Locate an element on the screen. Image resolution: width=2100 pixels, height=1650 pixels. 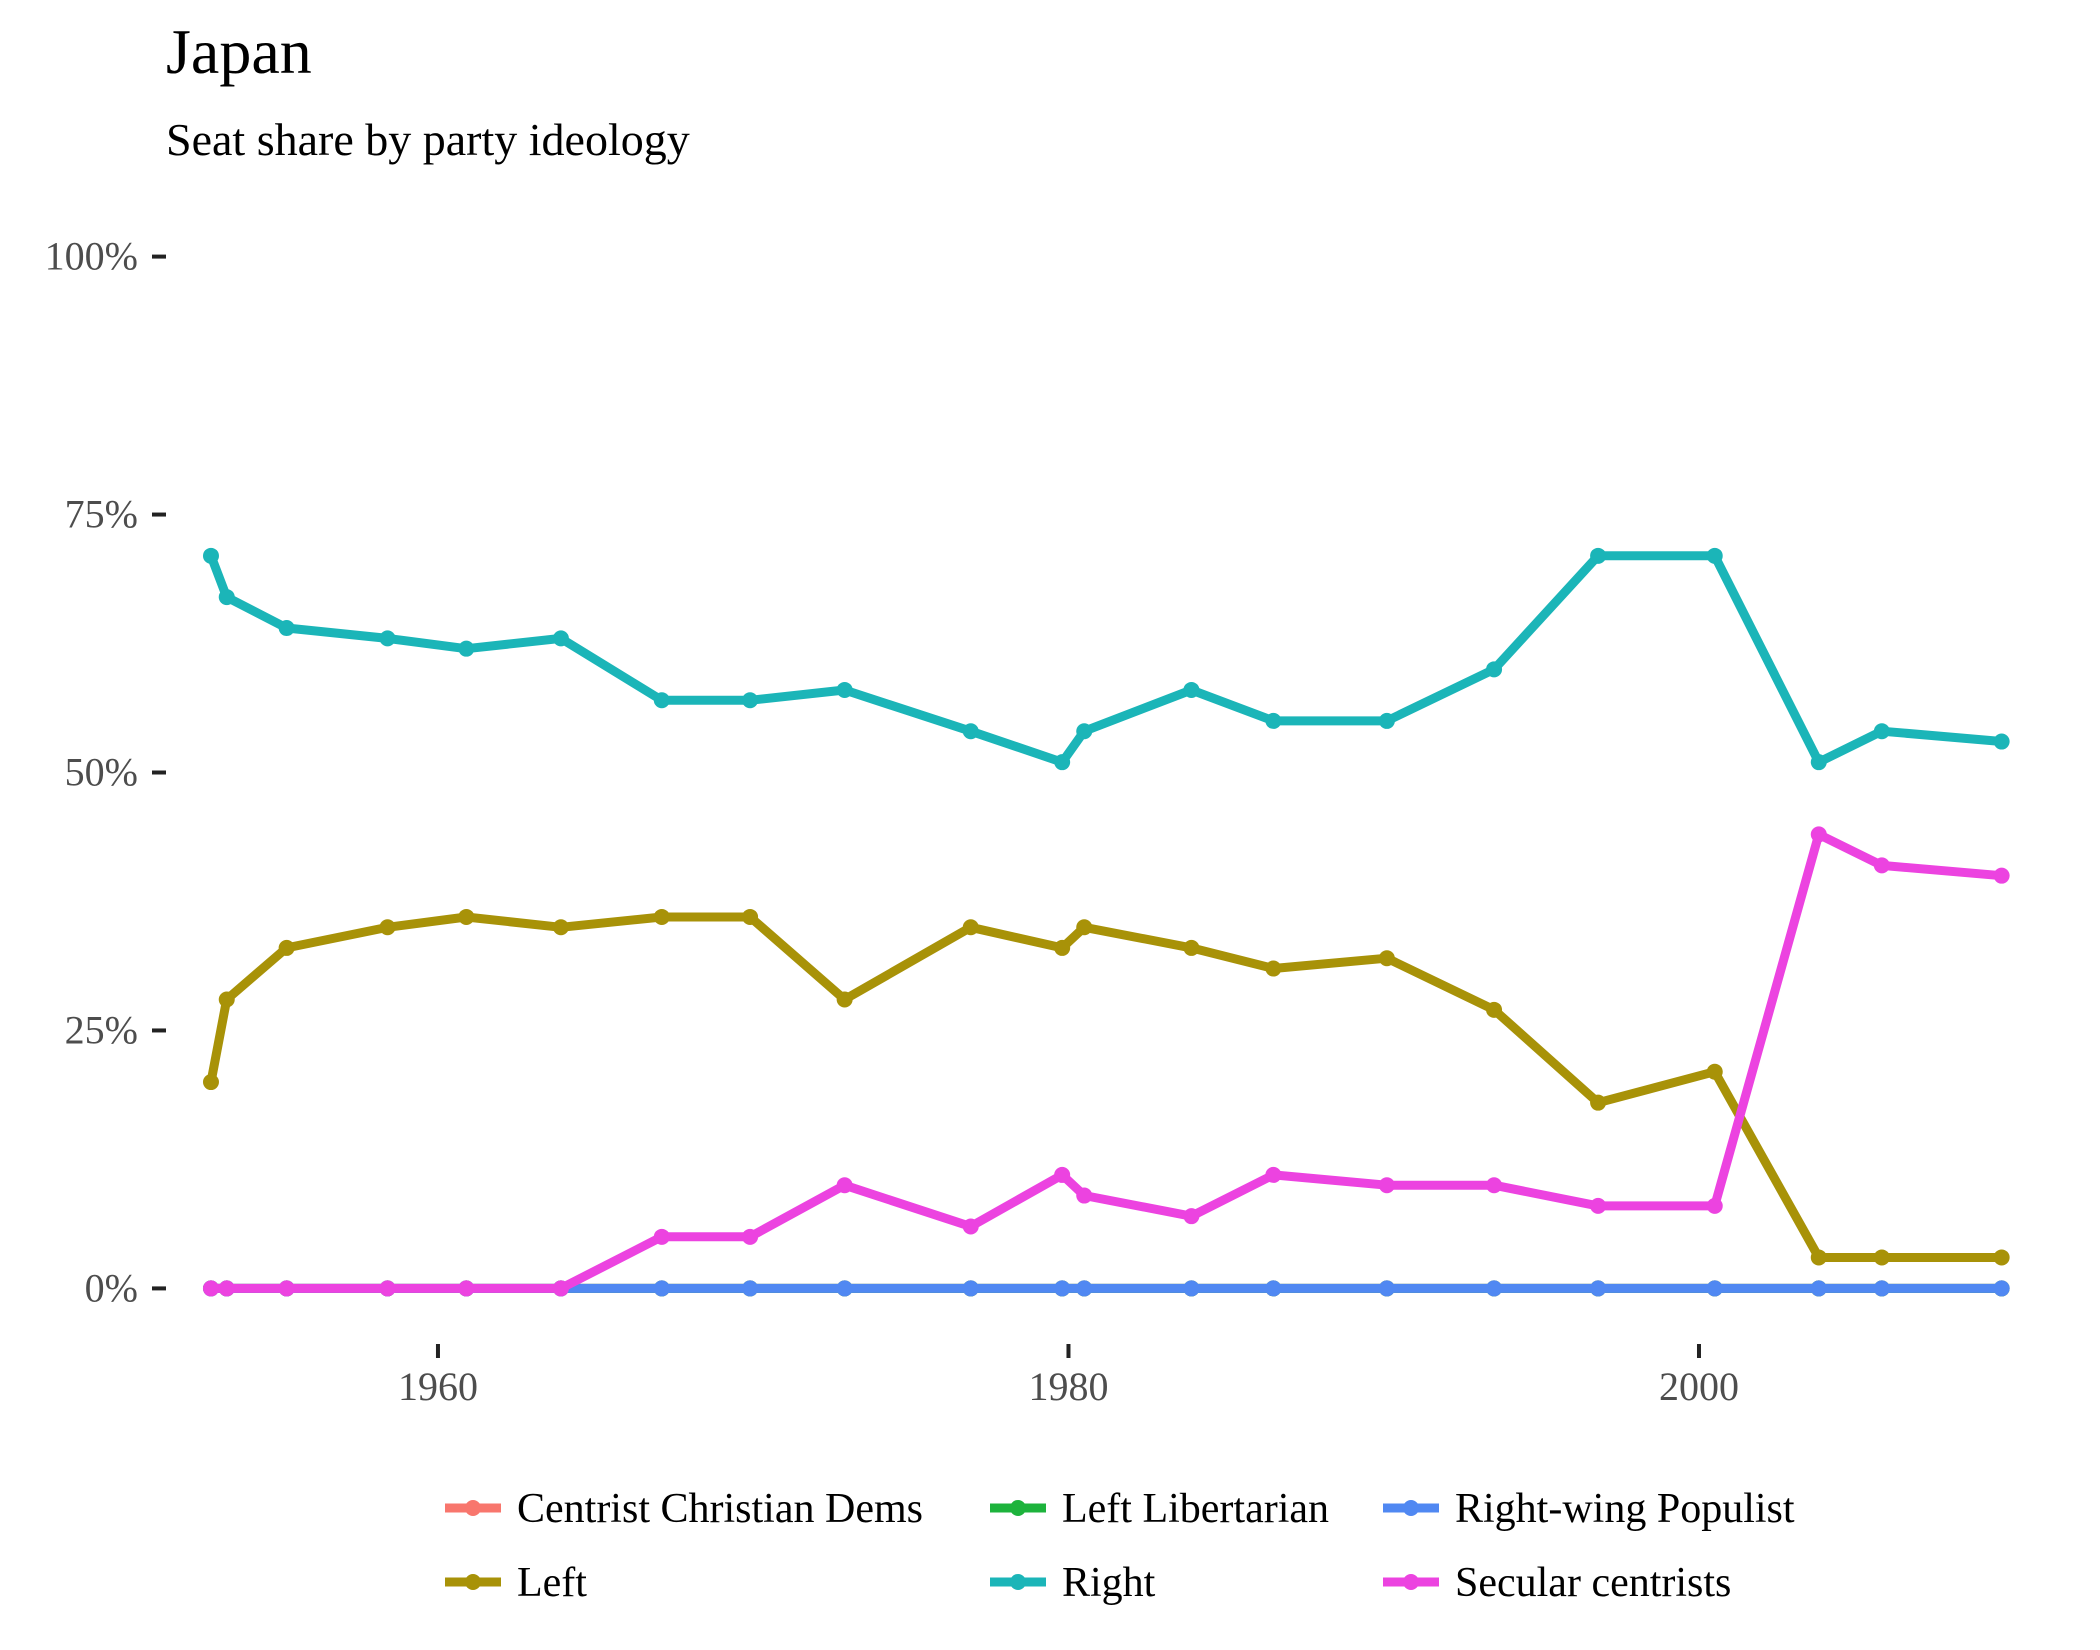
legend-item-centrist-christian-dems: Centrist Christian Dems is located at coordinates (684, 1509).